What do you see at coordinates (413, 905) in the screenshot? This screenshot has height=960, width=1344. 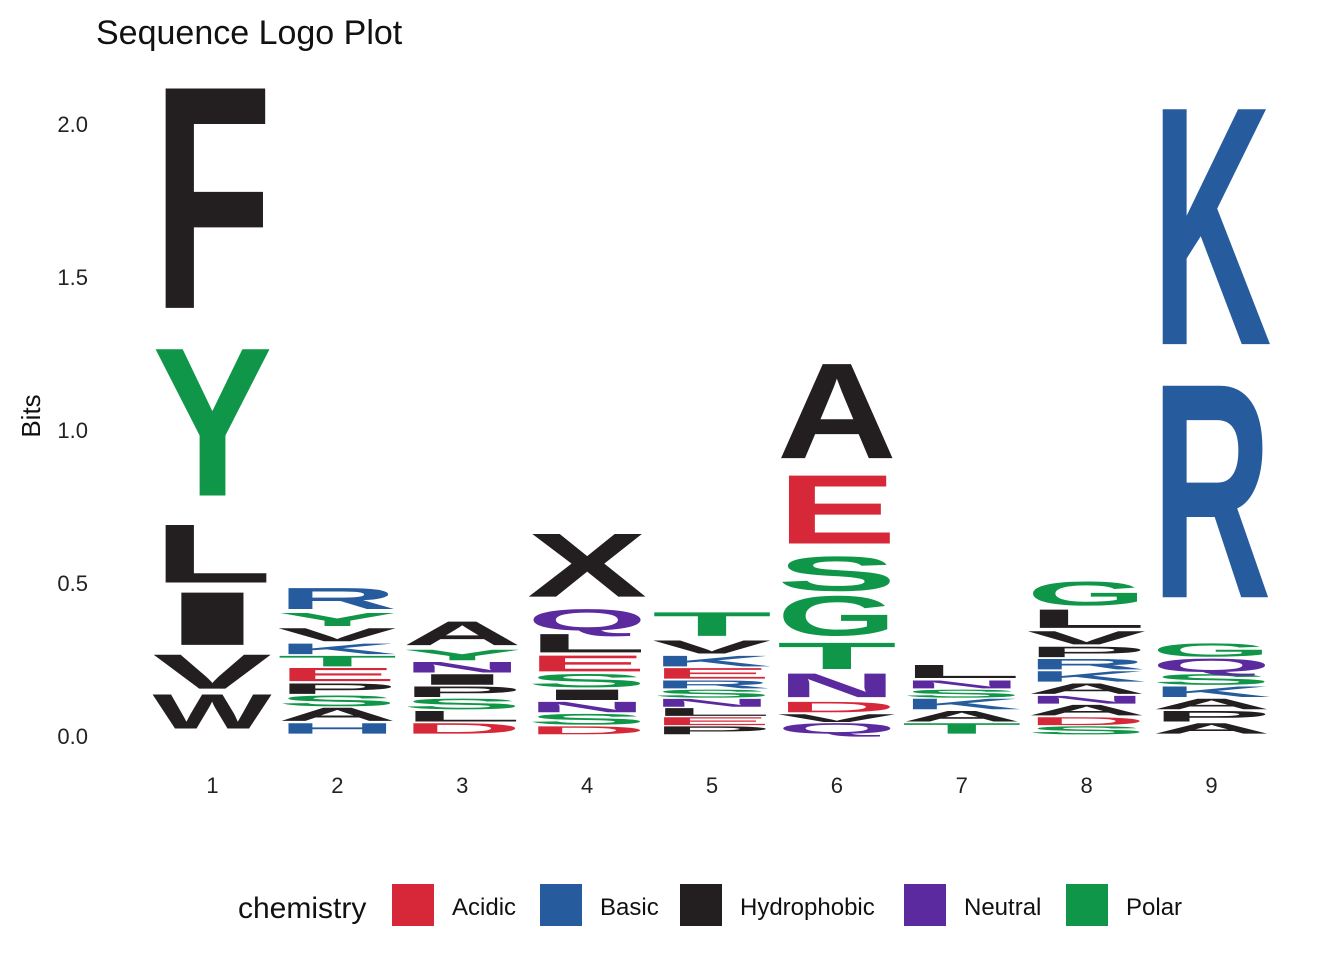 I see `legend-swatch-acidic` at bounding box center [413, 905].